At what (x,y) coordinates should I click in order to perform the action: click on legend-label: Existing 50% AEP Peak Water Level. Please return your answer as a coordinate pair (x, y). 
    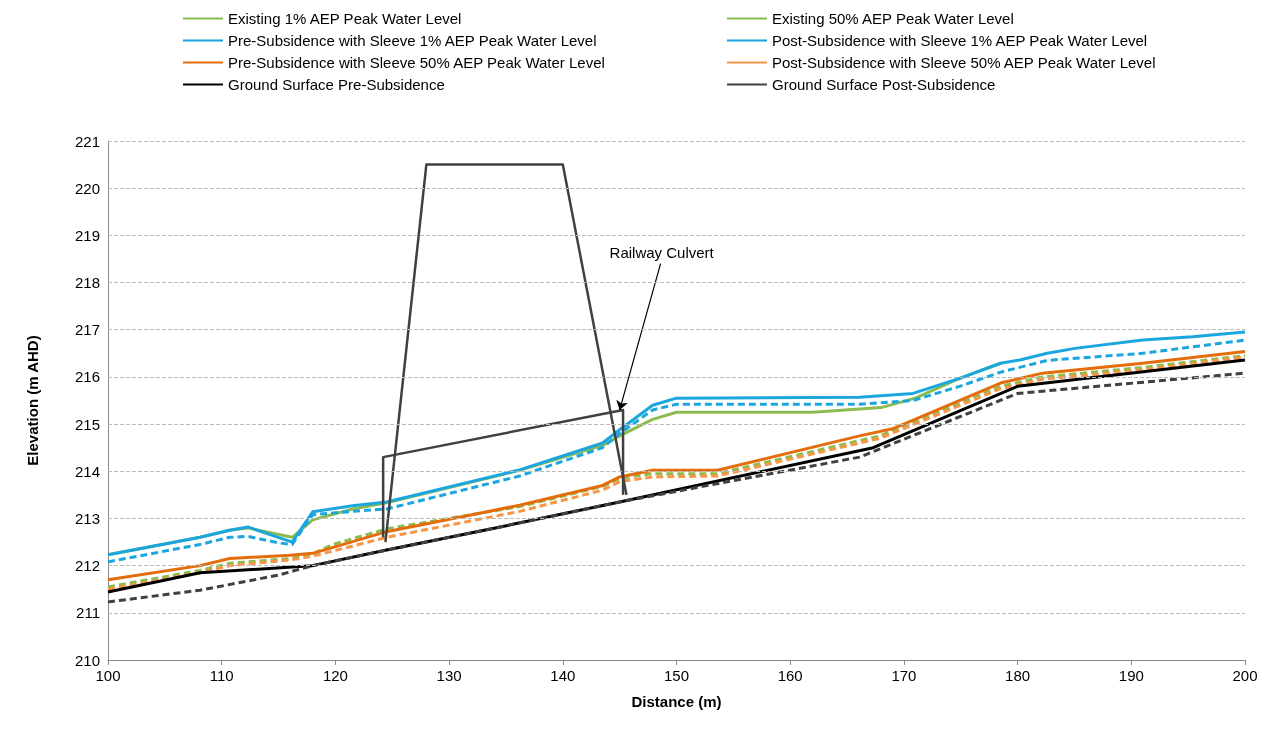
    Looking at the image, I should click on (893, 18).